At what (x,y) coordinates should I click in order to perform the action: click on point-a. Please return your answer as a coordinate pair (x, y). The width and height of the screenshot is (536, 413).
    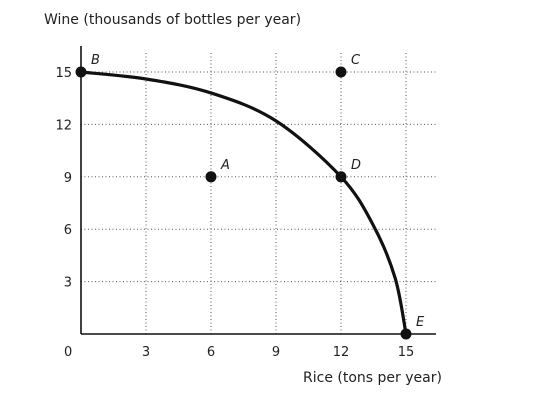
    Looking at the image, I should click on (211, 177).